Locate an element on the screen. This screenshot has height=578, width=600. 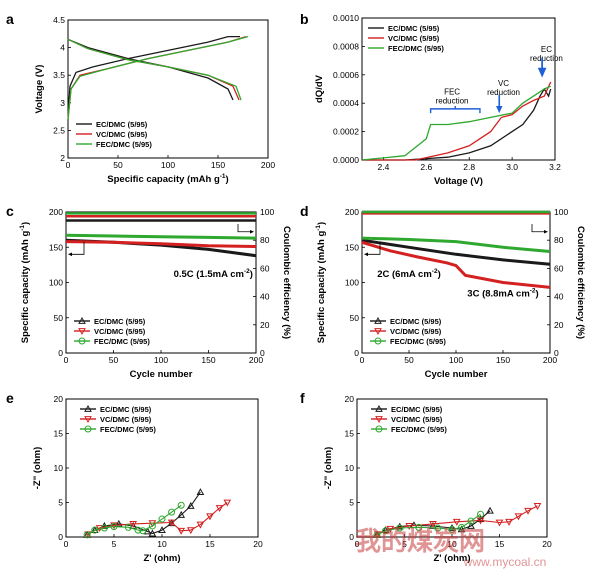
y-tick-label: 0.0006 is located at coordinates (346, 75).